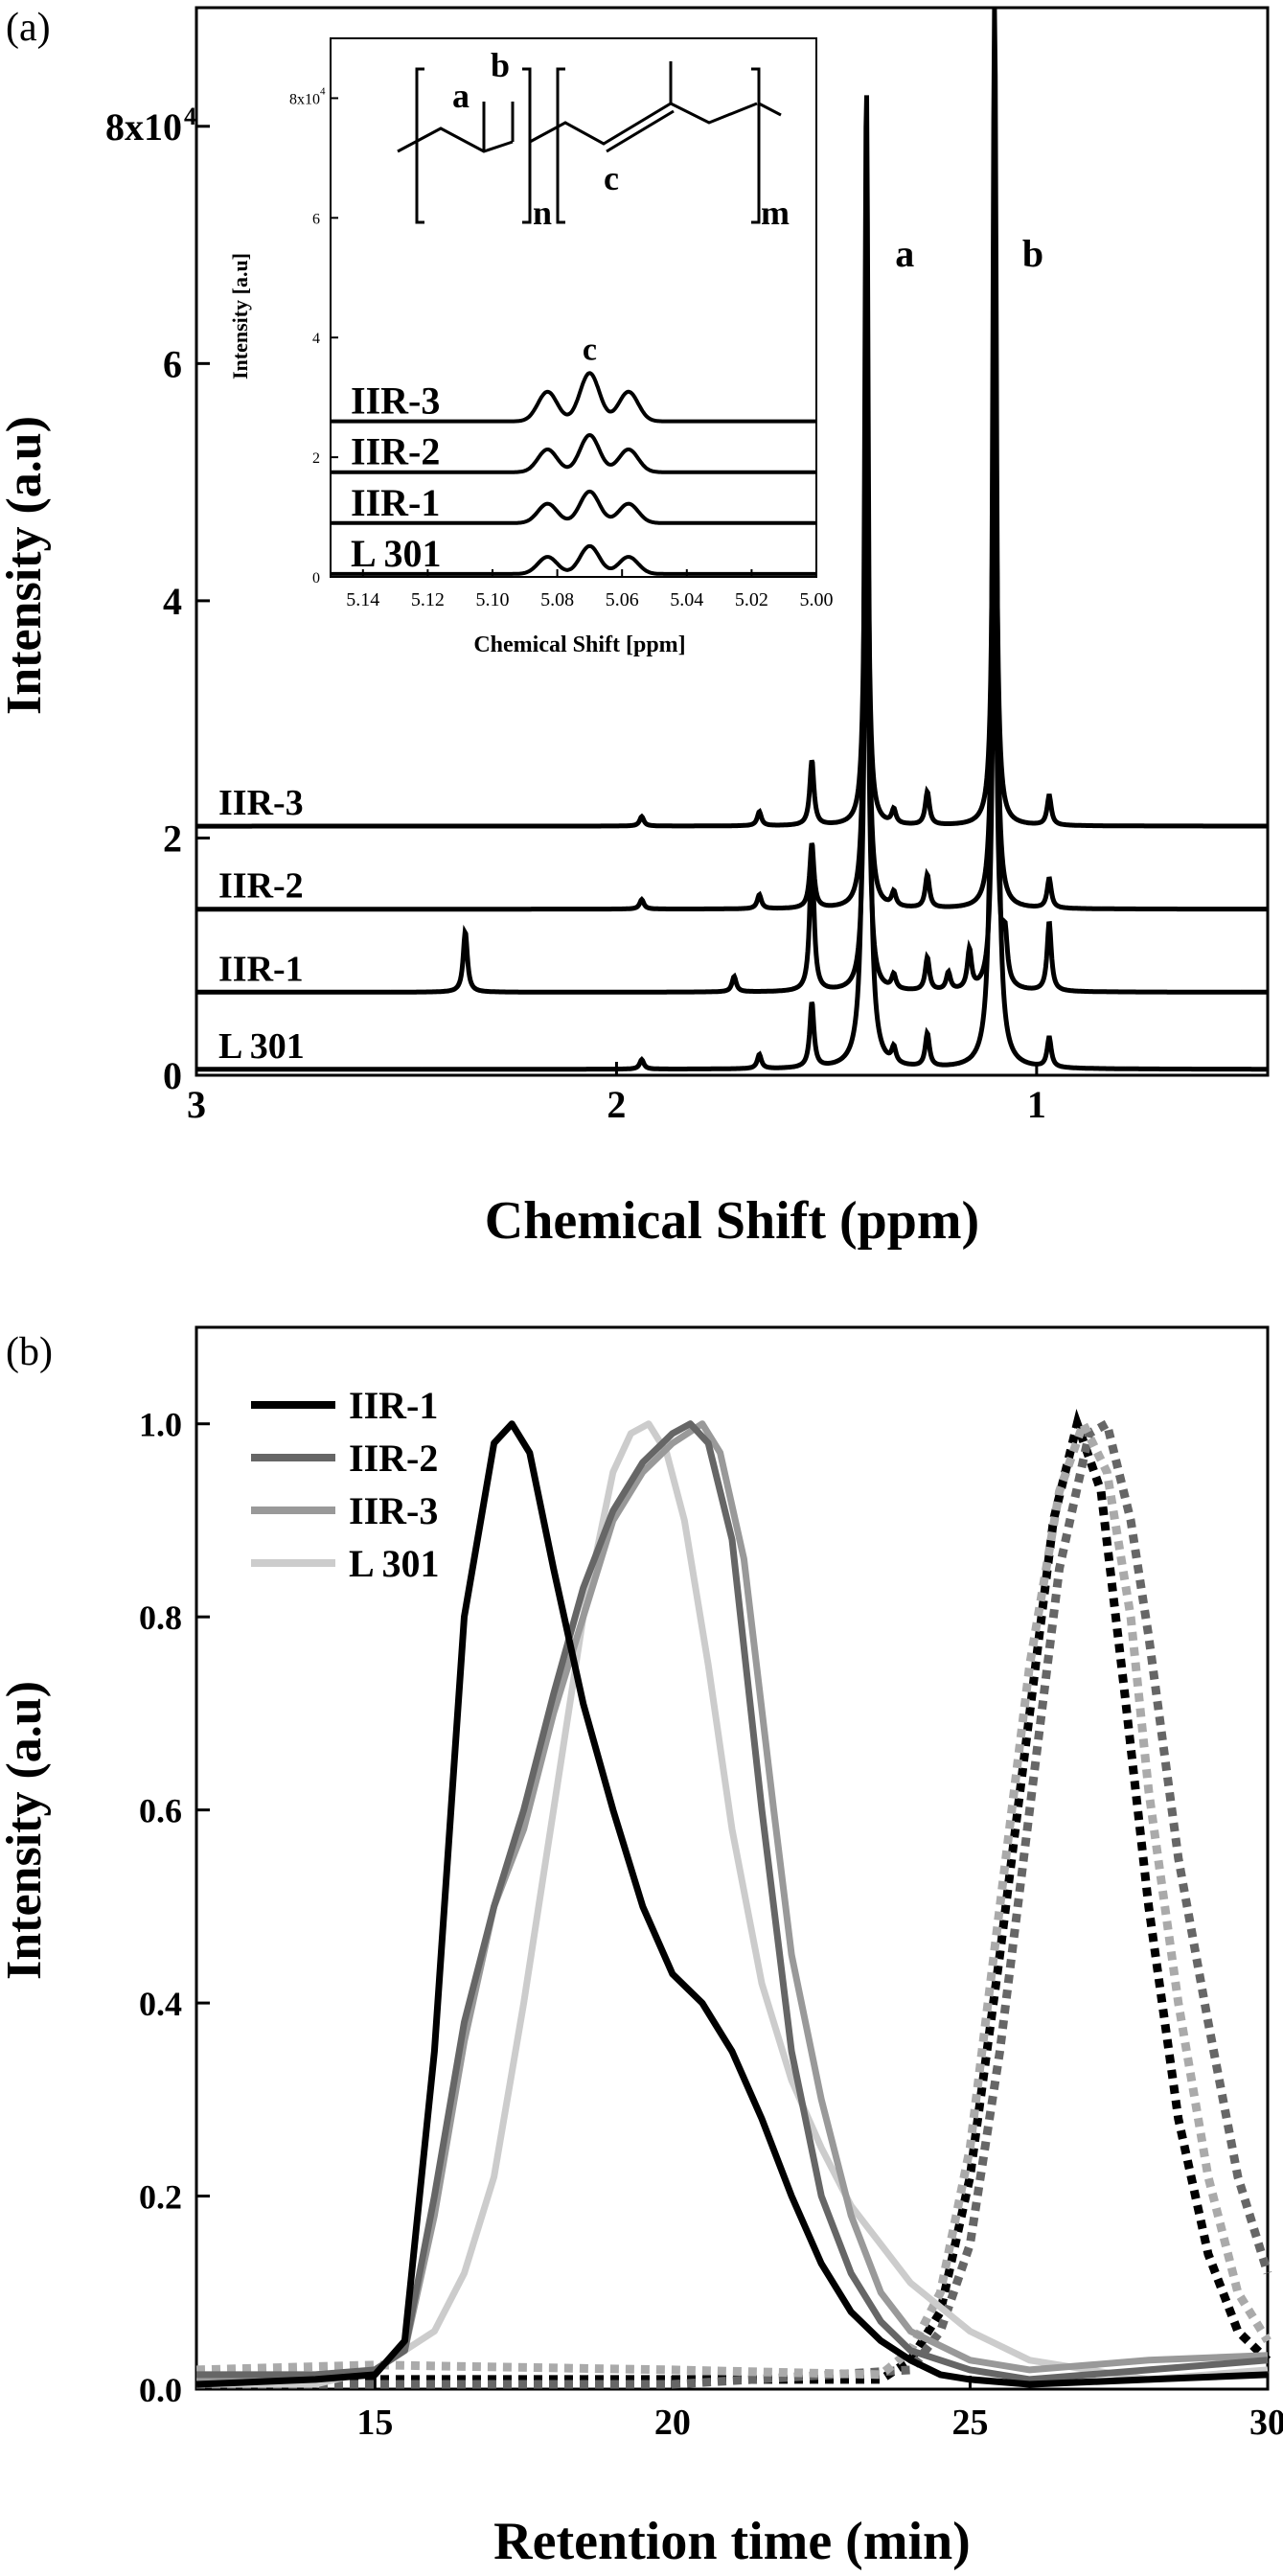 Image resolution: width=1283 pixels, height=2576 pixels. I want to click on legend-label-l-301: L 301, so click(394, 1563).